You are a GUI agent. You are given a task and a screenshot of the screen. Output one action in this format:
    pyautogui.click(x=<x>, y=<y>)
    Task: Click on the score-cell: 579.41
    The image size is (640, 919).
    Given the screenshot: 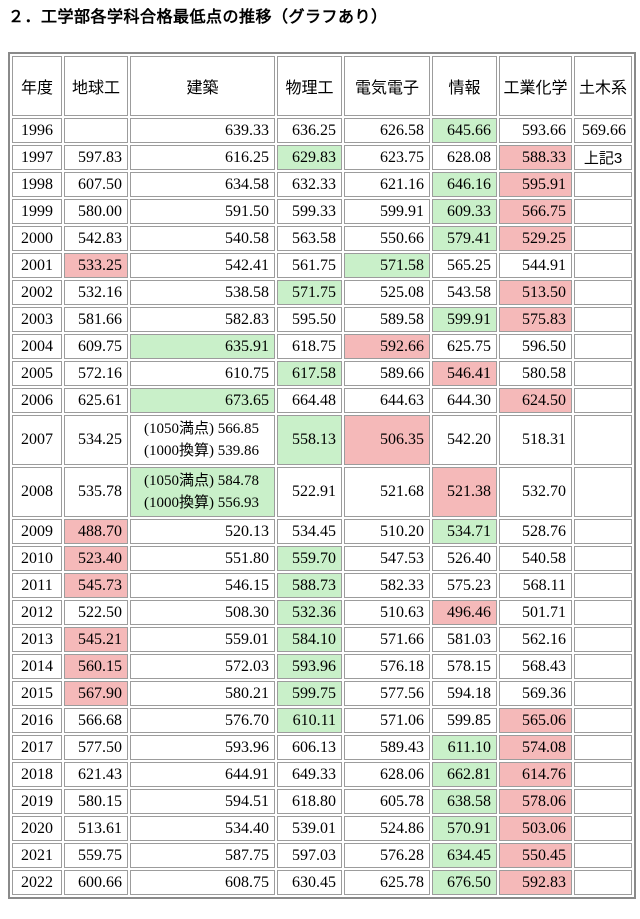 What is the action you would take?
    pyautogui.click(x=464, y=238)
    